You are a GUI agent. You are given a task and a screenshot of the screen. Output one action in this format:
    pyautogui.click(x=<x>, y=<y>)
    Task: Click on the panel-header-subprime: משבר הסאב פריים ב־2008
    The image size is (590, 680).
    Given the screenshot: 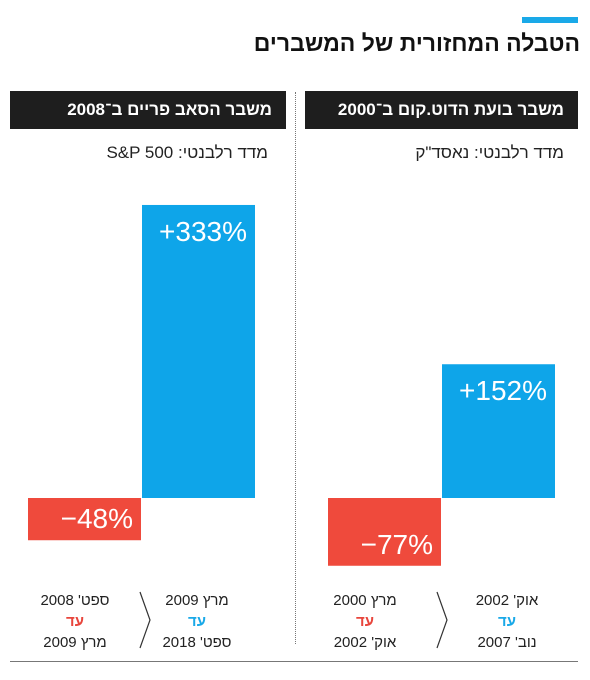 What is the action you would take?
    pyautogui.click(x=148, y=110)
    